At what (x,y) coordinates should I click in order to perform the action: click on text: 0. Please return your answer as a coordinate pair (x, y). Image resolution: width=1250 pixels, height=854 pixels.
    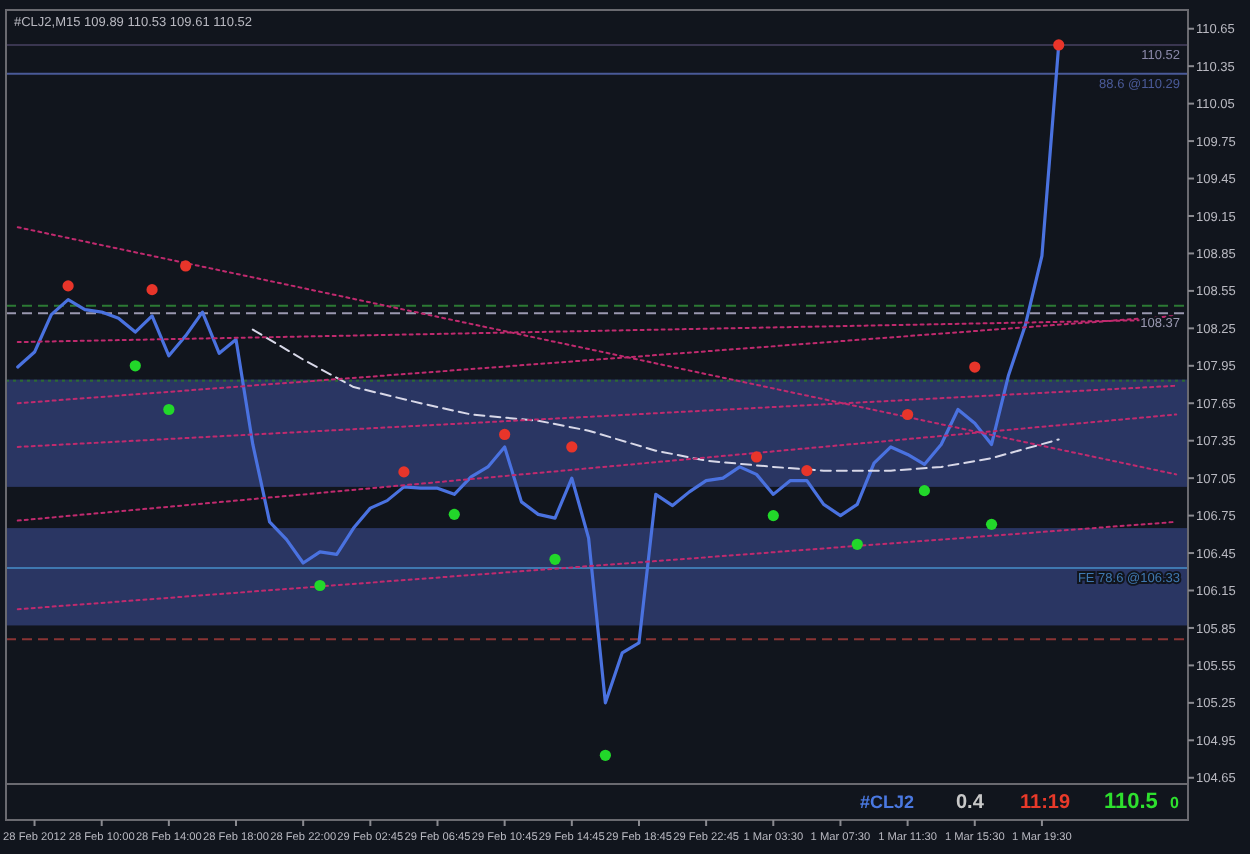
    Looking at the image, I should click on (1175, 803).